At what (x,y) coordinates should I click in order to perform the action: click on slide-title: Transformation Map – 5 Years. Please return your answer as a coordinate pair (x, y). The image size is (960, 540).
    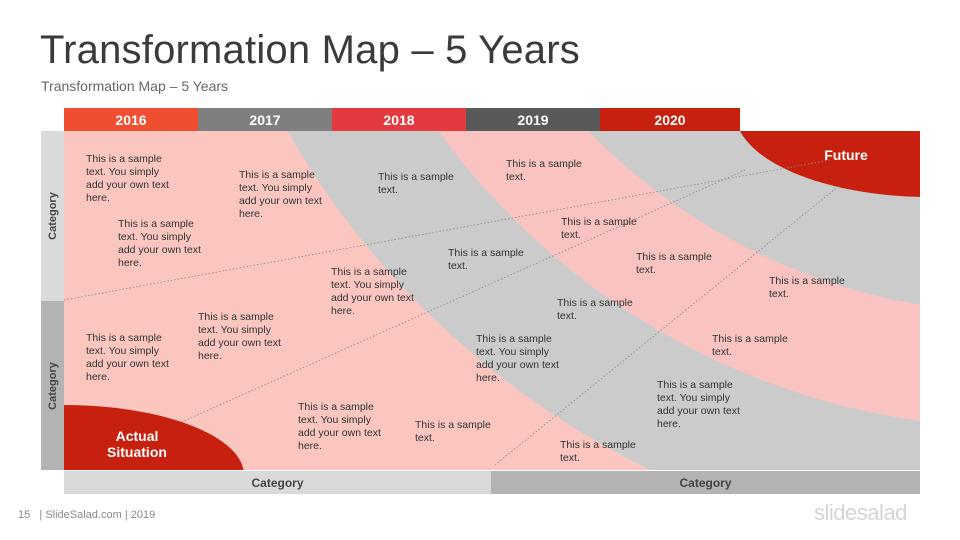
    Looking at the image, I should click on (310, 50).